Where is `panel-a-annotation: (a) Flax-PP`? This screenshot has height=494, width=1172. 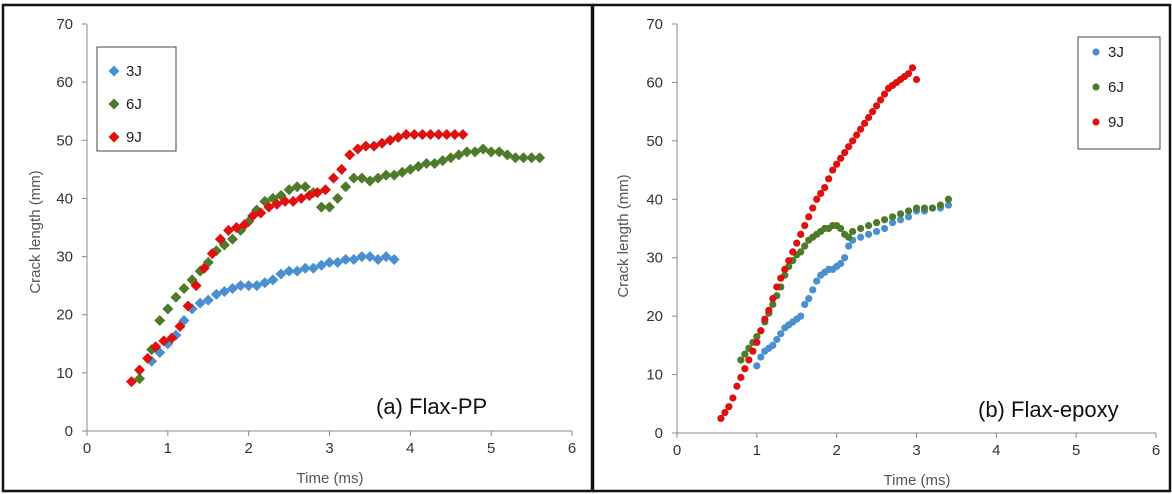
panel-a-annotation: (a) Flax-PP is located at coordinates (431, 406).